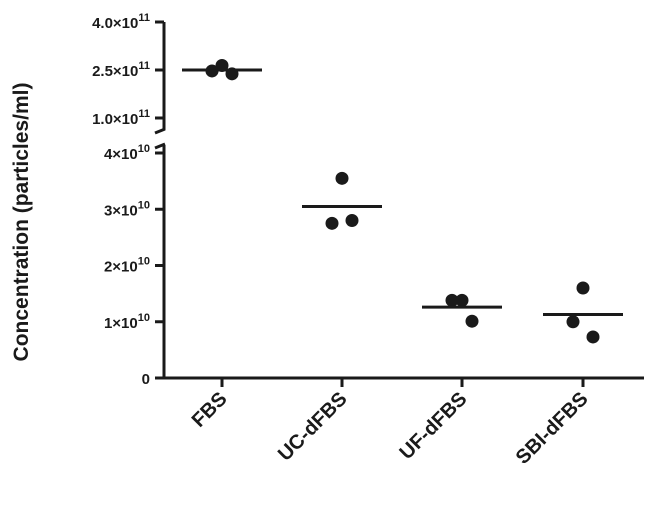 The height and width of the screenshot is (505, 650). I want to click on x-tick-label: UF-dFBS, so click(433, 426).